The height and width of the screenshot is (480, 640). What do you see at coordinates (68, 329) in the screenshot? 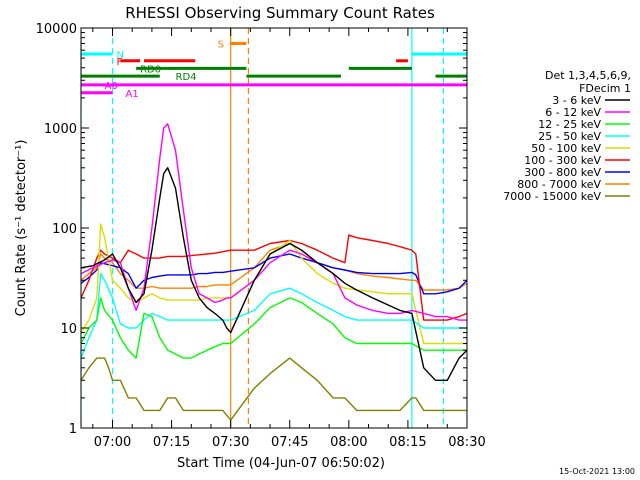
I see `y-tick-label-2: 10` at bounding box center [68, 329].